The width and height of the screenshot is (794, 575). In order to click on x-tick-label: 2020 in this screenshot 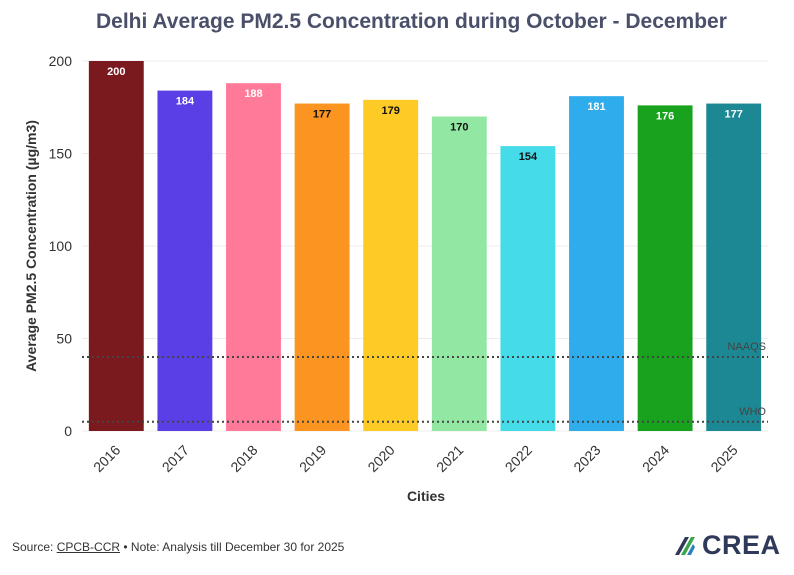, I will do `click(380, 458)`.